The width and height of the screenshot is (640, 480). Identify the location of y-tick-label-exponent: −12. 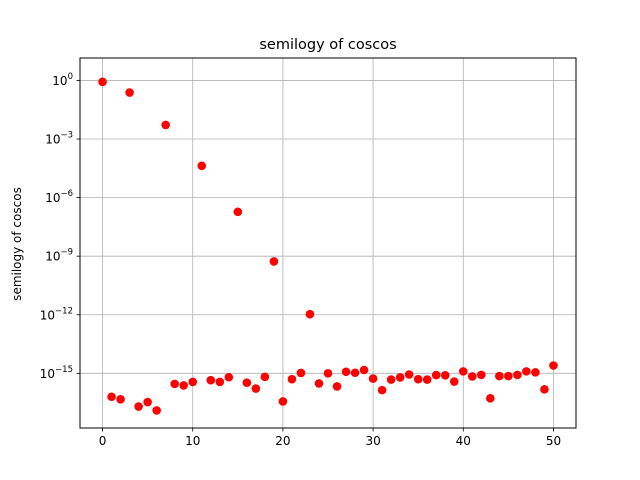
(64, 311).